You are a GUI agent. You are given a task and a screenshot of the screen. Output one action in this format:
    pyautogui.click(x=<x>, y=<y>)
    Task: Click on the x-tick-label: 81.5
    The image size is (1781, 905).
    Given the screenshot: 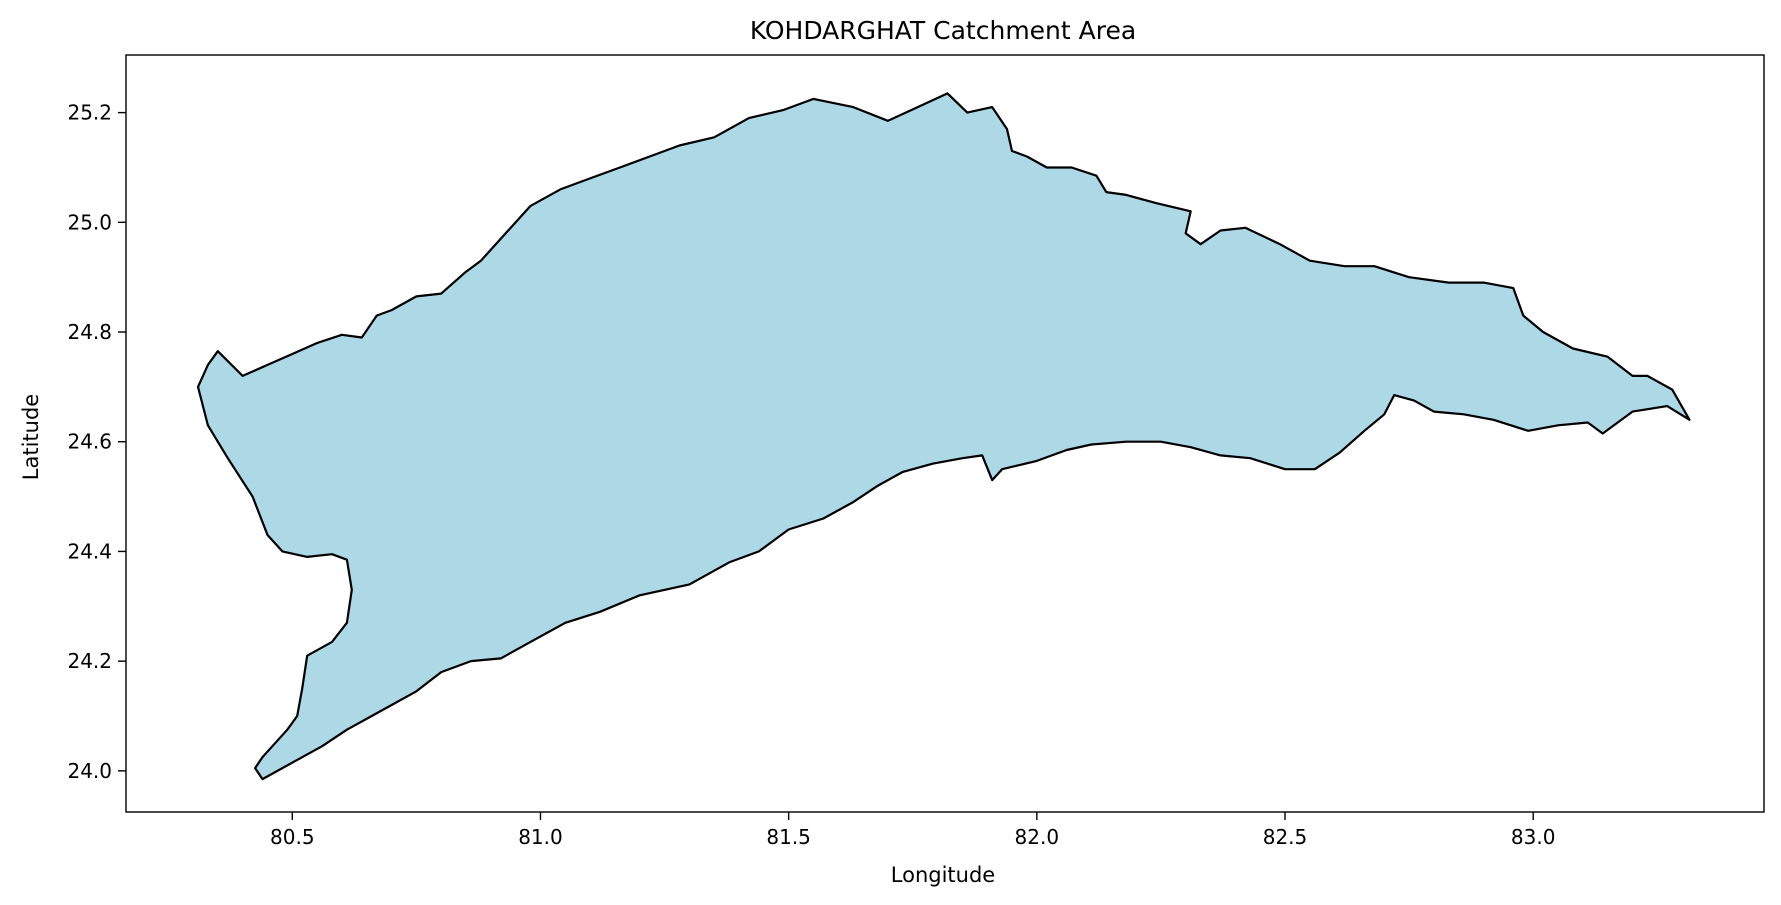 What is the action you would take?
    pyautogui.click(x=788, y=837)
    